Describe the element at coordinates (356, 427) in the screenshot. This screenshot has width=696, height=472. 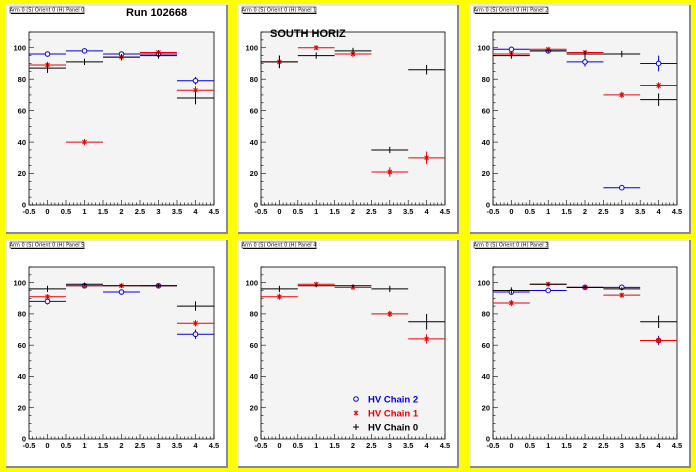
I see `legend-plus-icon` at that location.